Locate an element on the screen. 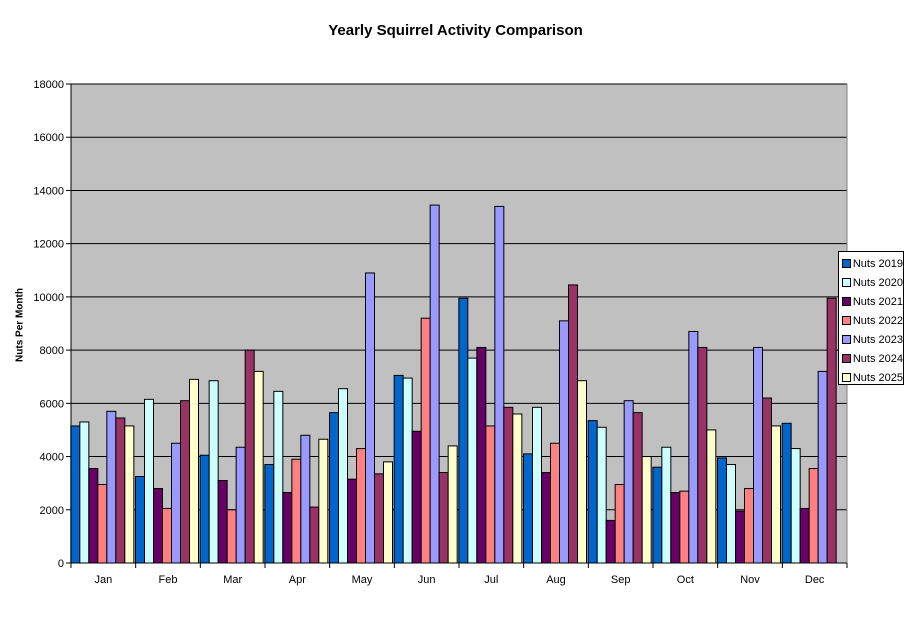 The height and width of the screenshot is (623, 911). x-tick-label: Nov is located at coordinates (750, 580).